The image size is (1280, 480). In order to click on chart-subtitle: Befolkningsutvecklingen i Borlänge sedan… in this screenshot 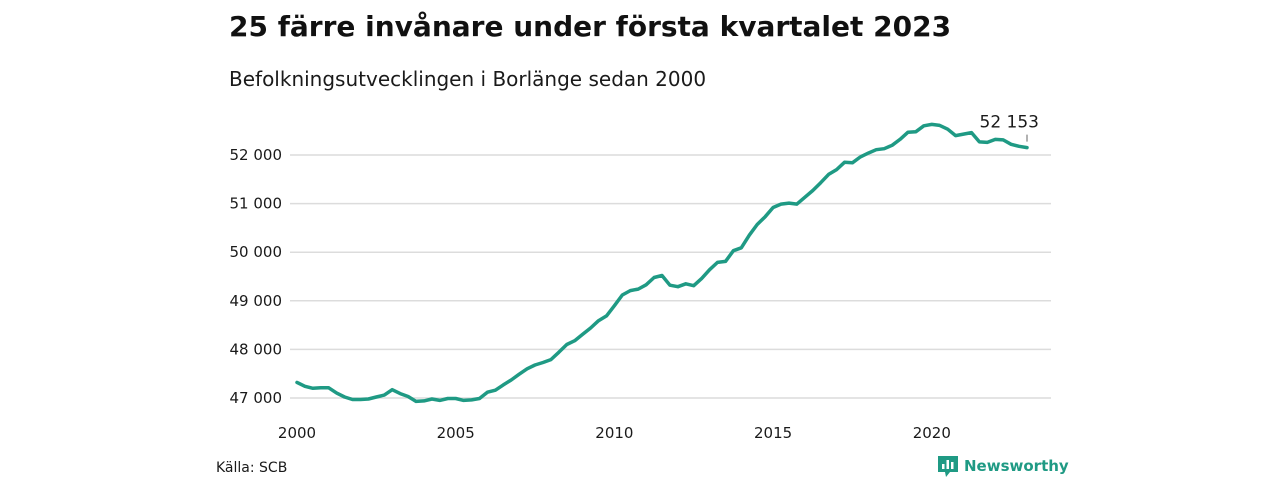, I will do `click(467, 79)`.